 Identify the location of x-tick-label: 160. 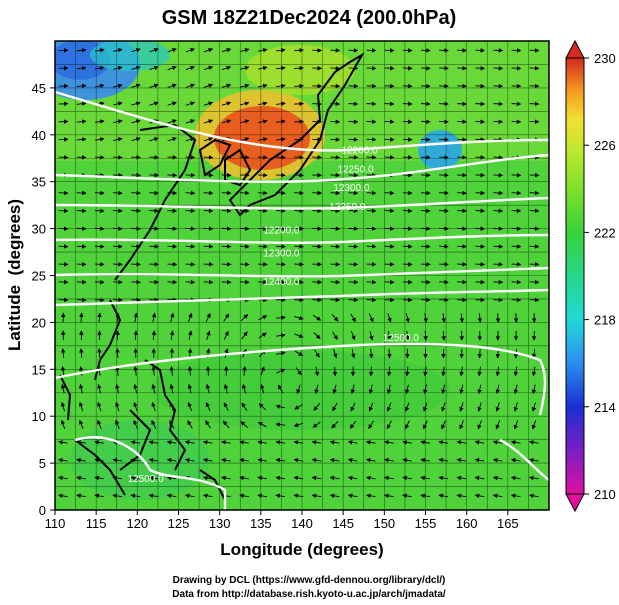
(467, 523).